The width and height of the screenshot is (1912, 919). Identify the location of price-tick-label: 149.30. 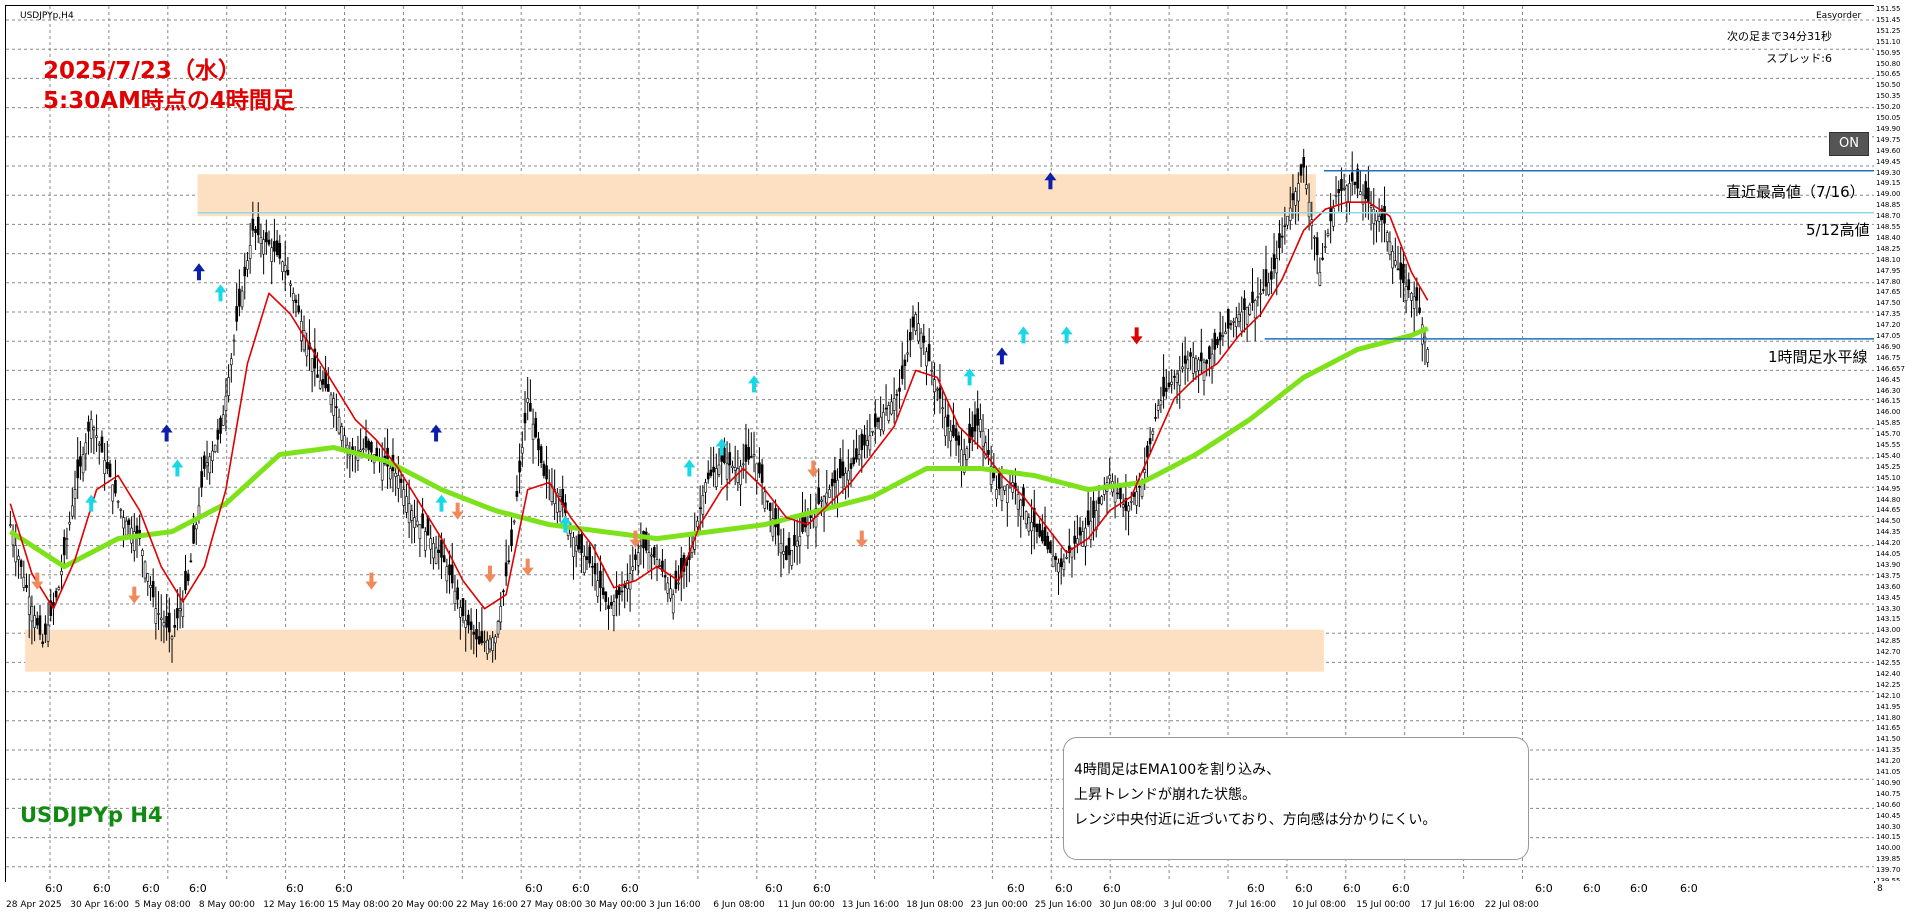
(1888, 172).